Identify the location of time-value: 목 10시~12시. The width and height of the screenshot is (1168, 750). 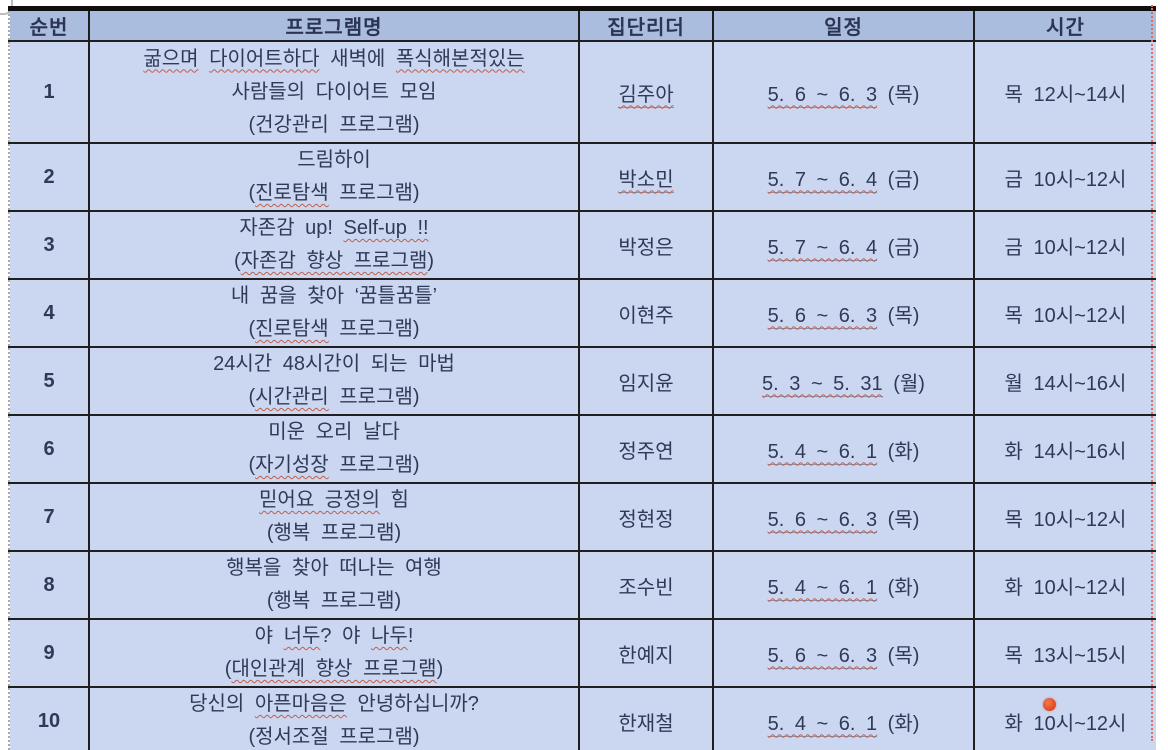
(1065, 519).